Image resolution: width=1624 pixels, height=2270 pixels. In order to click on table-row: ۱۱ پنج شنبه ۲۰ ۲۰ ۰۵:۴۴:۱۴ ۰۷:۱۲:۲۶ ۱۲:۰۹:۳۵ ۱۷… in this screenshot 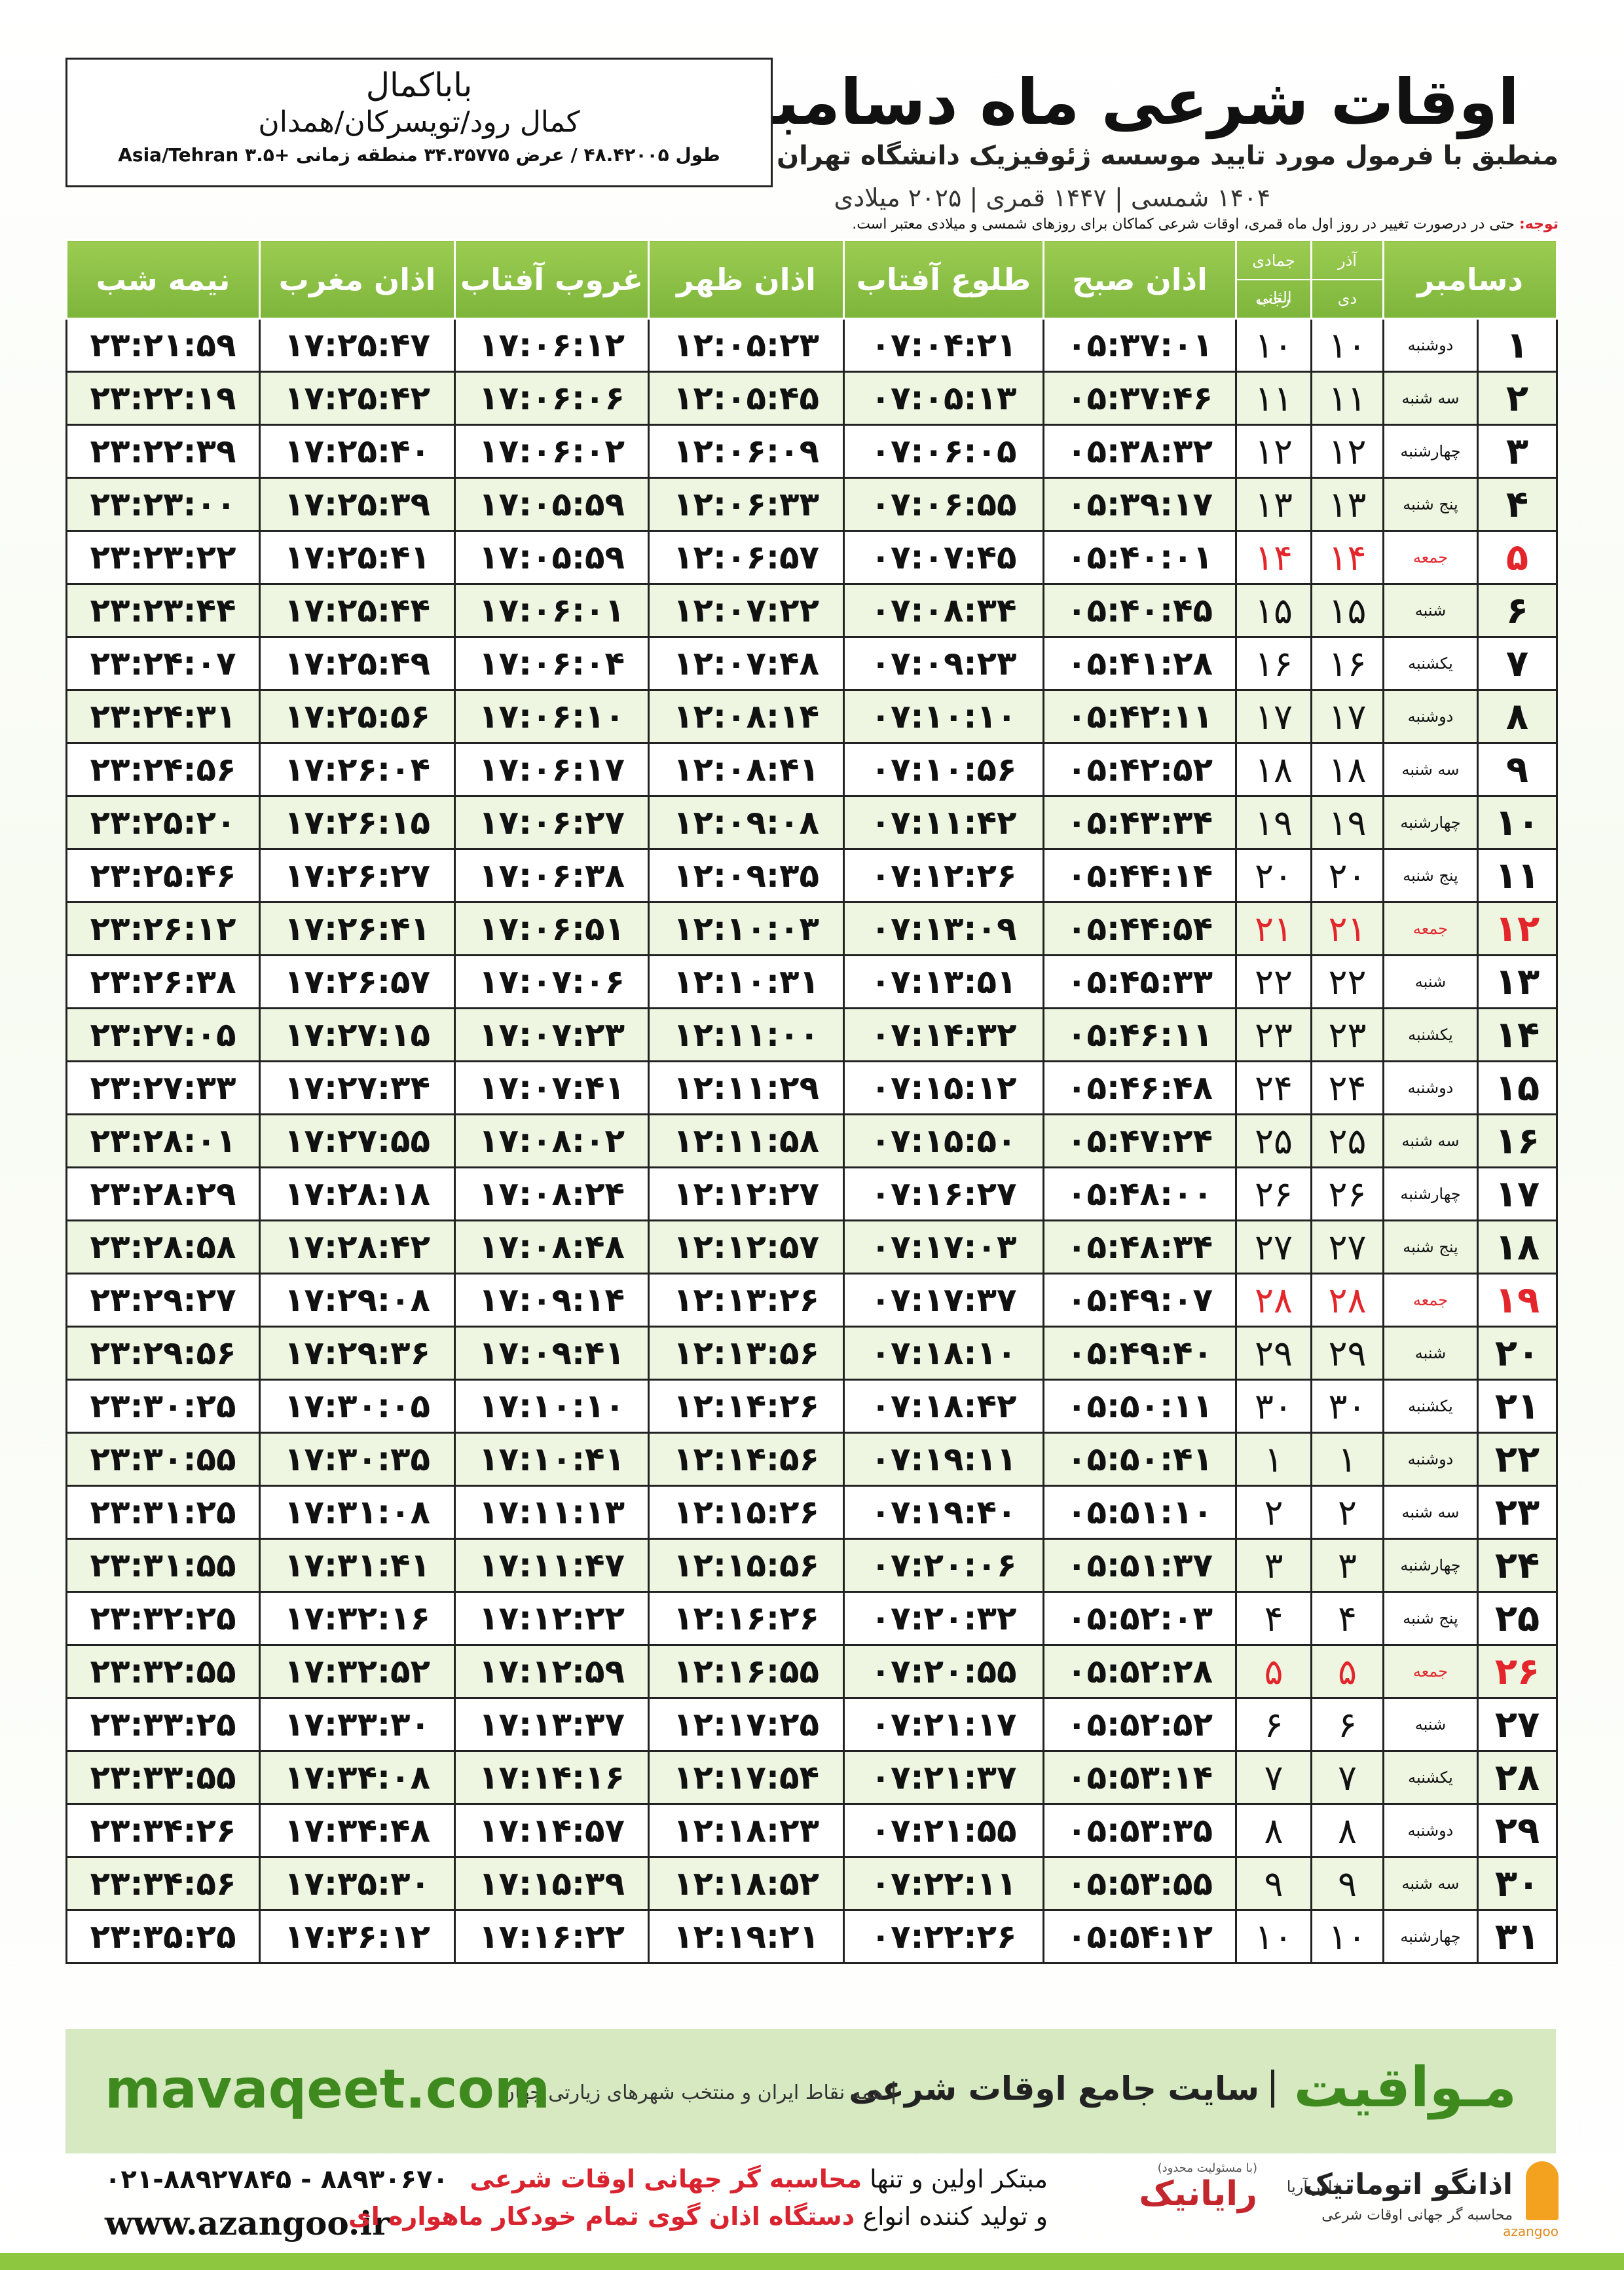, I will do `click(811, 875)`.